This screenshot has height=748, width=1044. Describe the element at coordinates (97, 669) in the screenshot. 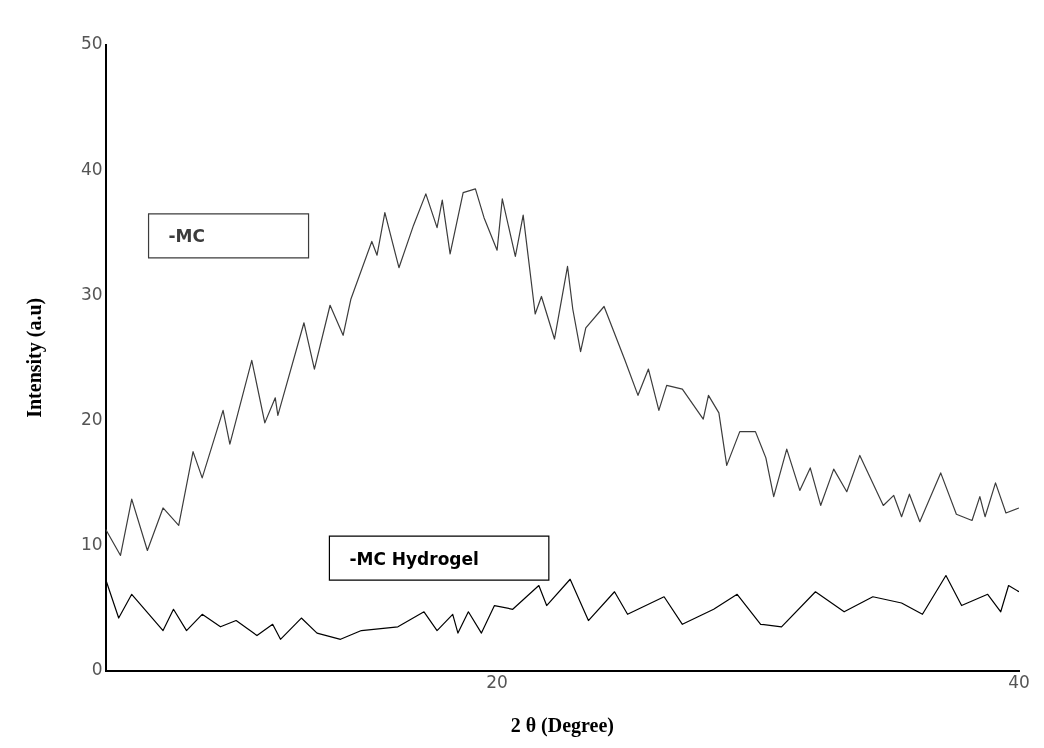

I see `y-tick-label: 0` at that location.